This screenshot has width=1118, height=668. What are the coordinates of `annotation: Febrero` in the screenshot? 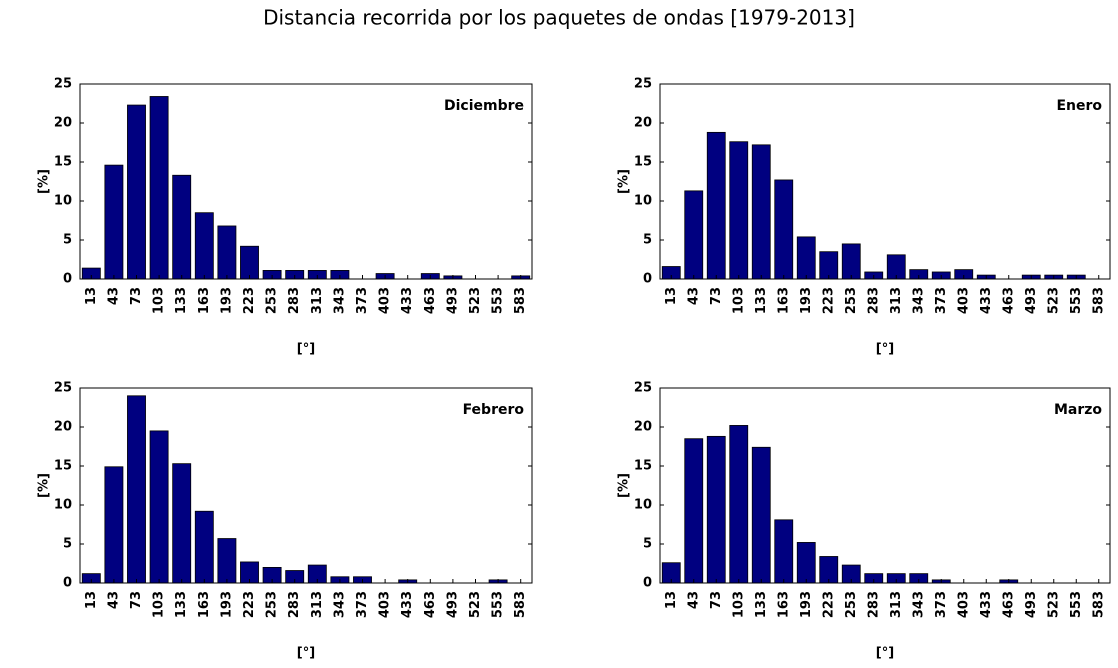 It's located at (494, 410).